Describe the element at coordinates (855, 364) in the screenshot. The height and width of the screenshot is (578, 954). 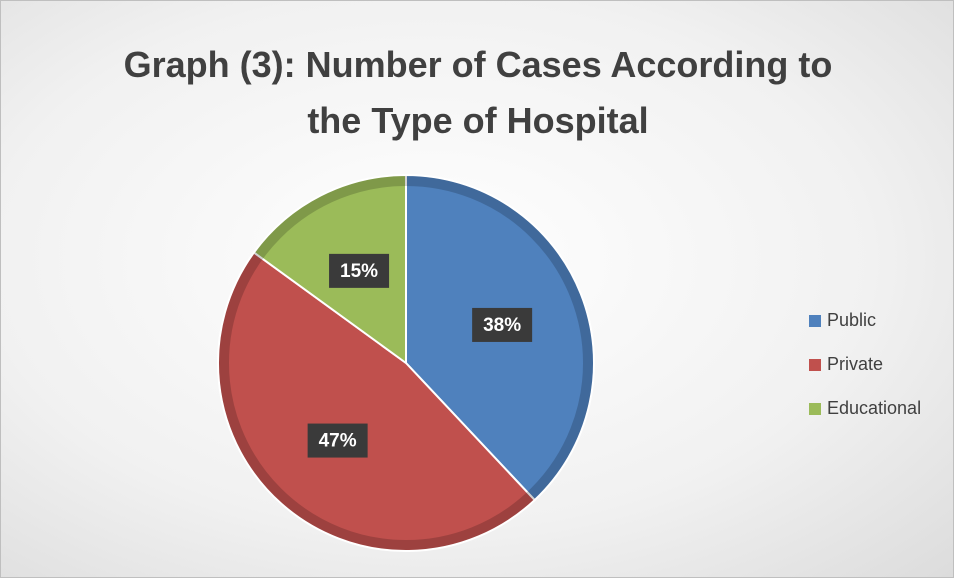
I see `legend-label: Private` at that location.